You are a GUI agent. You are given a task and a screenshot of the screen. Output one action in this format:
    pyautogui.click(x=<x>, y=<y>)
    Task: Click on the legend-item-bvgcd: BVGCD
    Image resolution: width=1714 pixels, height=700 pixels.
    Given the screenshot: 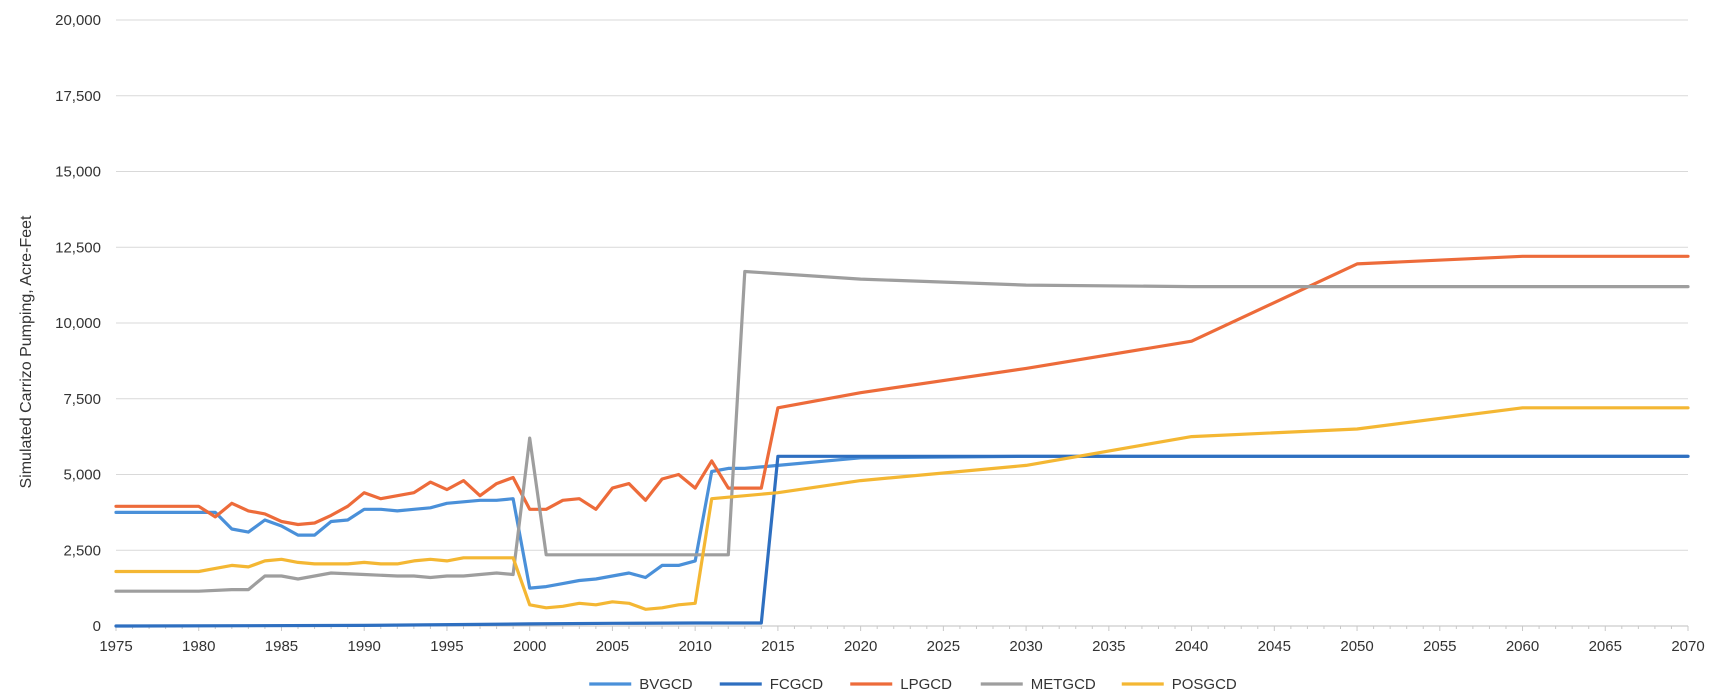 What is the action you would take?
    pyautogui.click(x=641, y=684)
    